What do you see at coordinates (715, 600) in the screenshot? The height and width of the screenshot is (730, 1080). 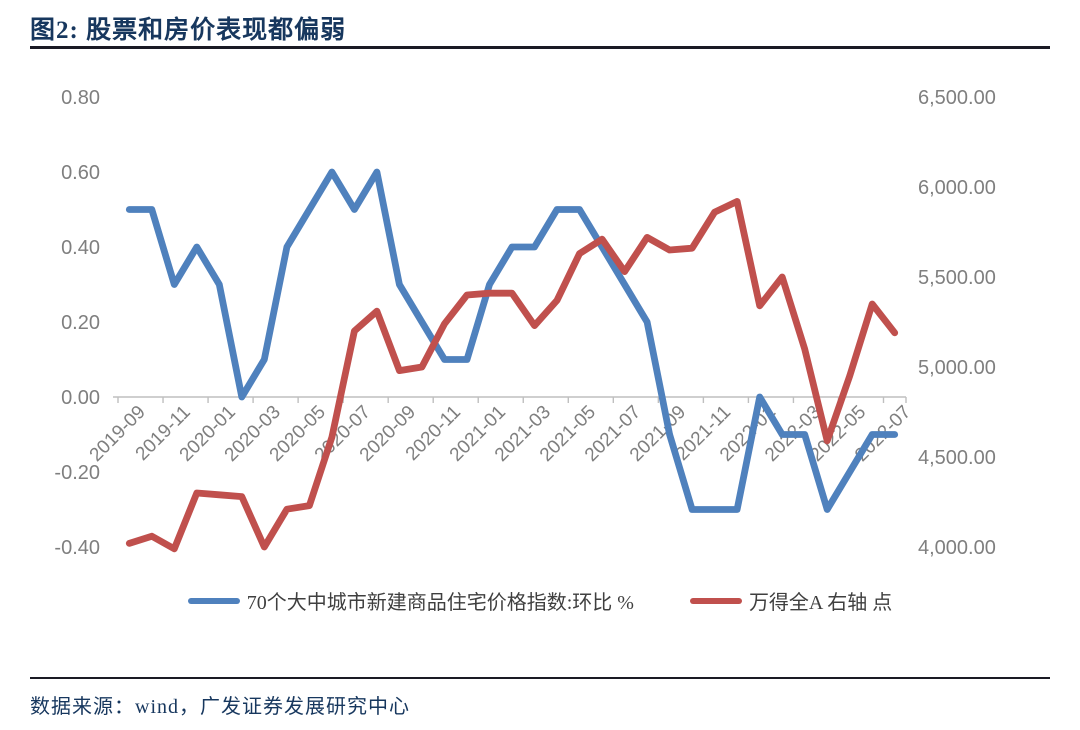 I see `red-line-swatch` at bounding box center [715, 600].